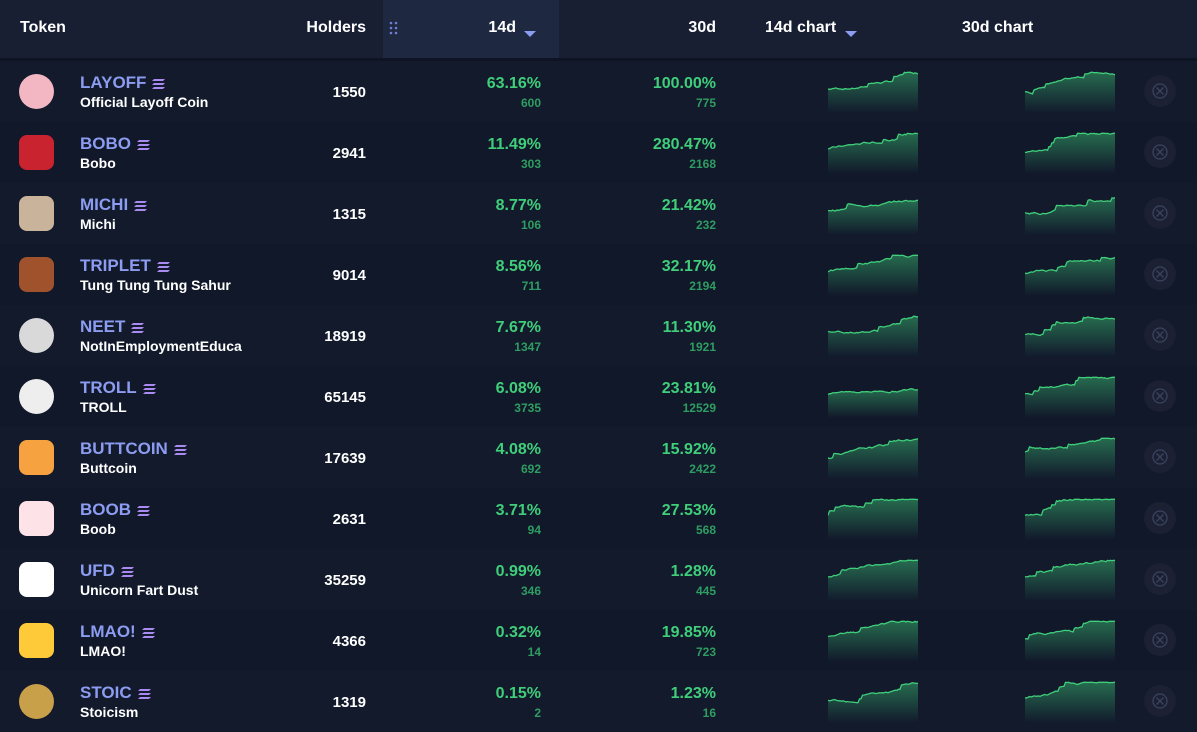 The width and height of the screenshot is (1197, 732). I want to click on column-header: Token, so click(43, 27).